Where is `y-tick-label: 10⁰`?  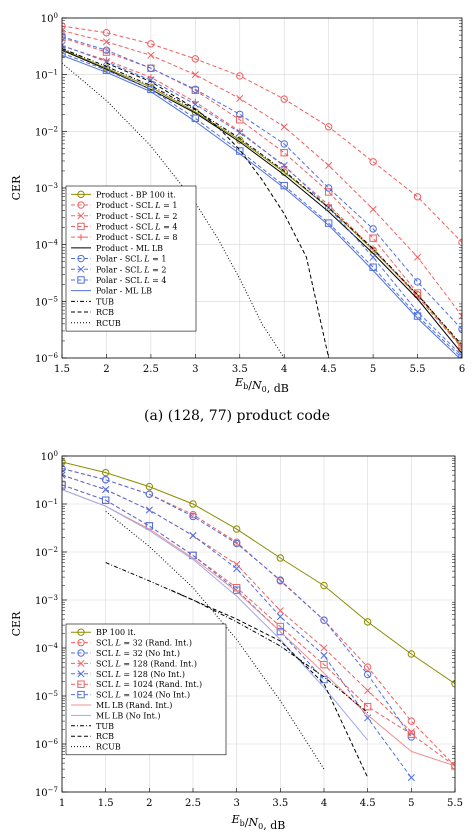 y-tick-label: 10⁰ is located at coordinates (49, 456).